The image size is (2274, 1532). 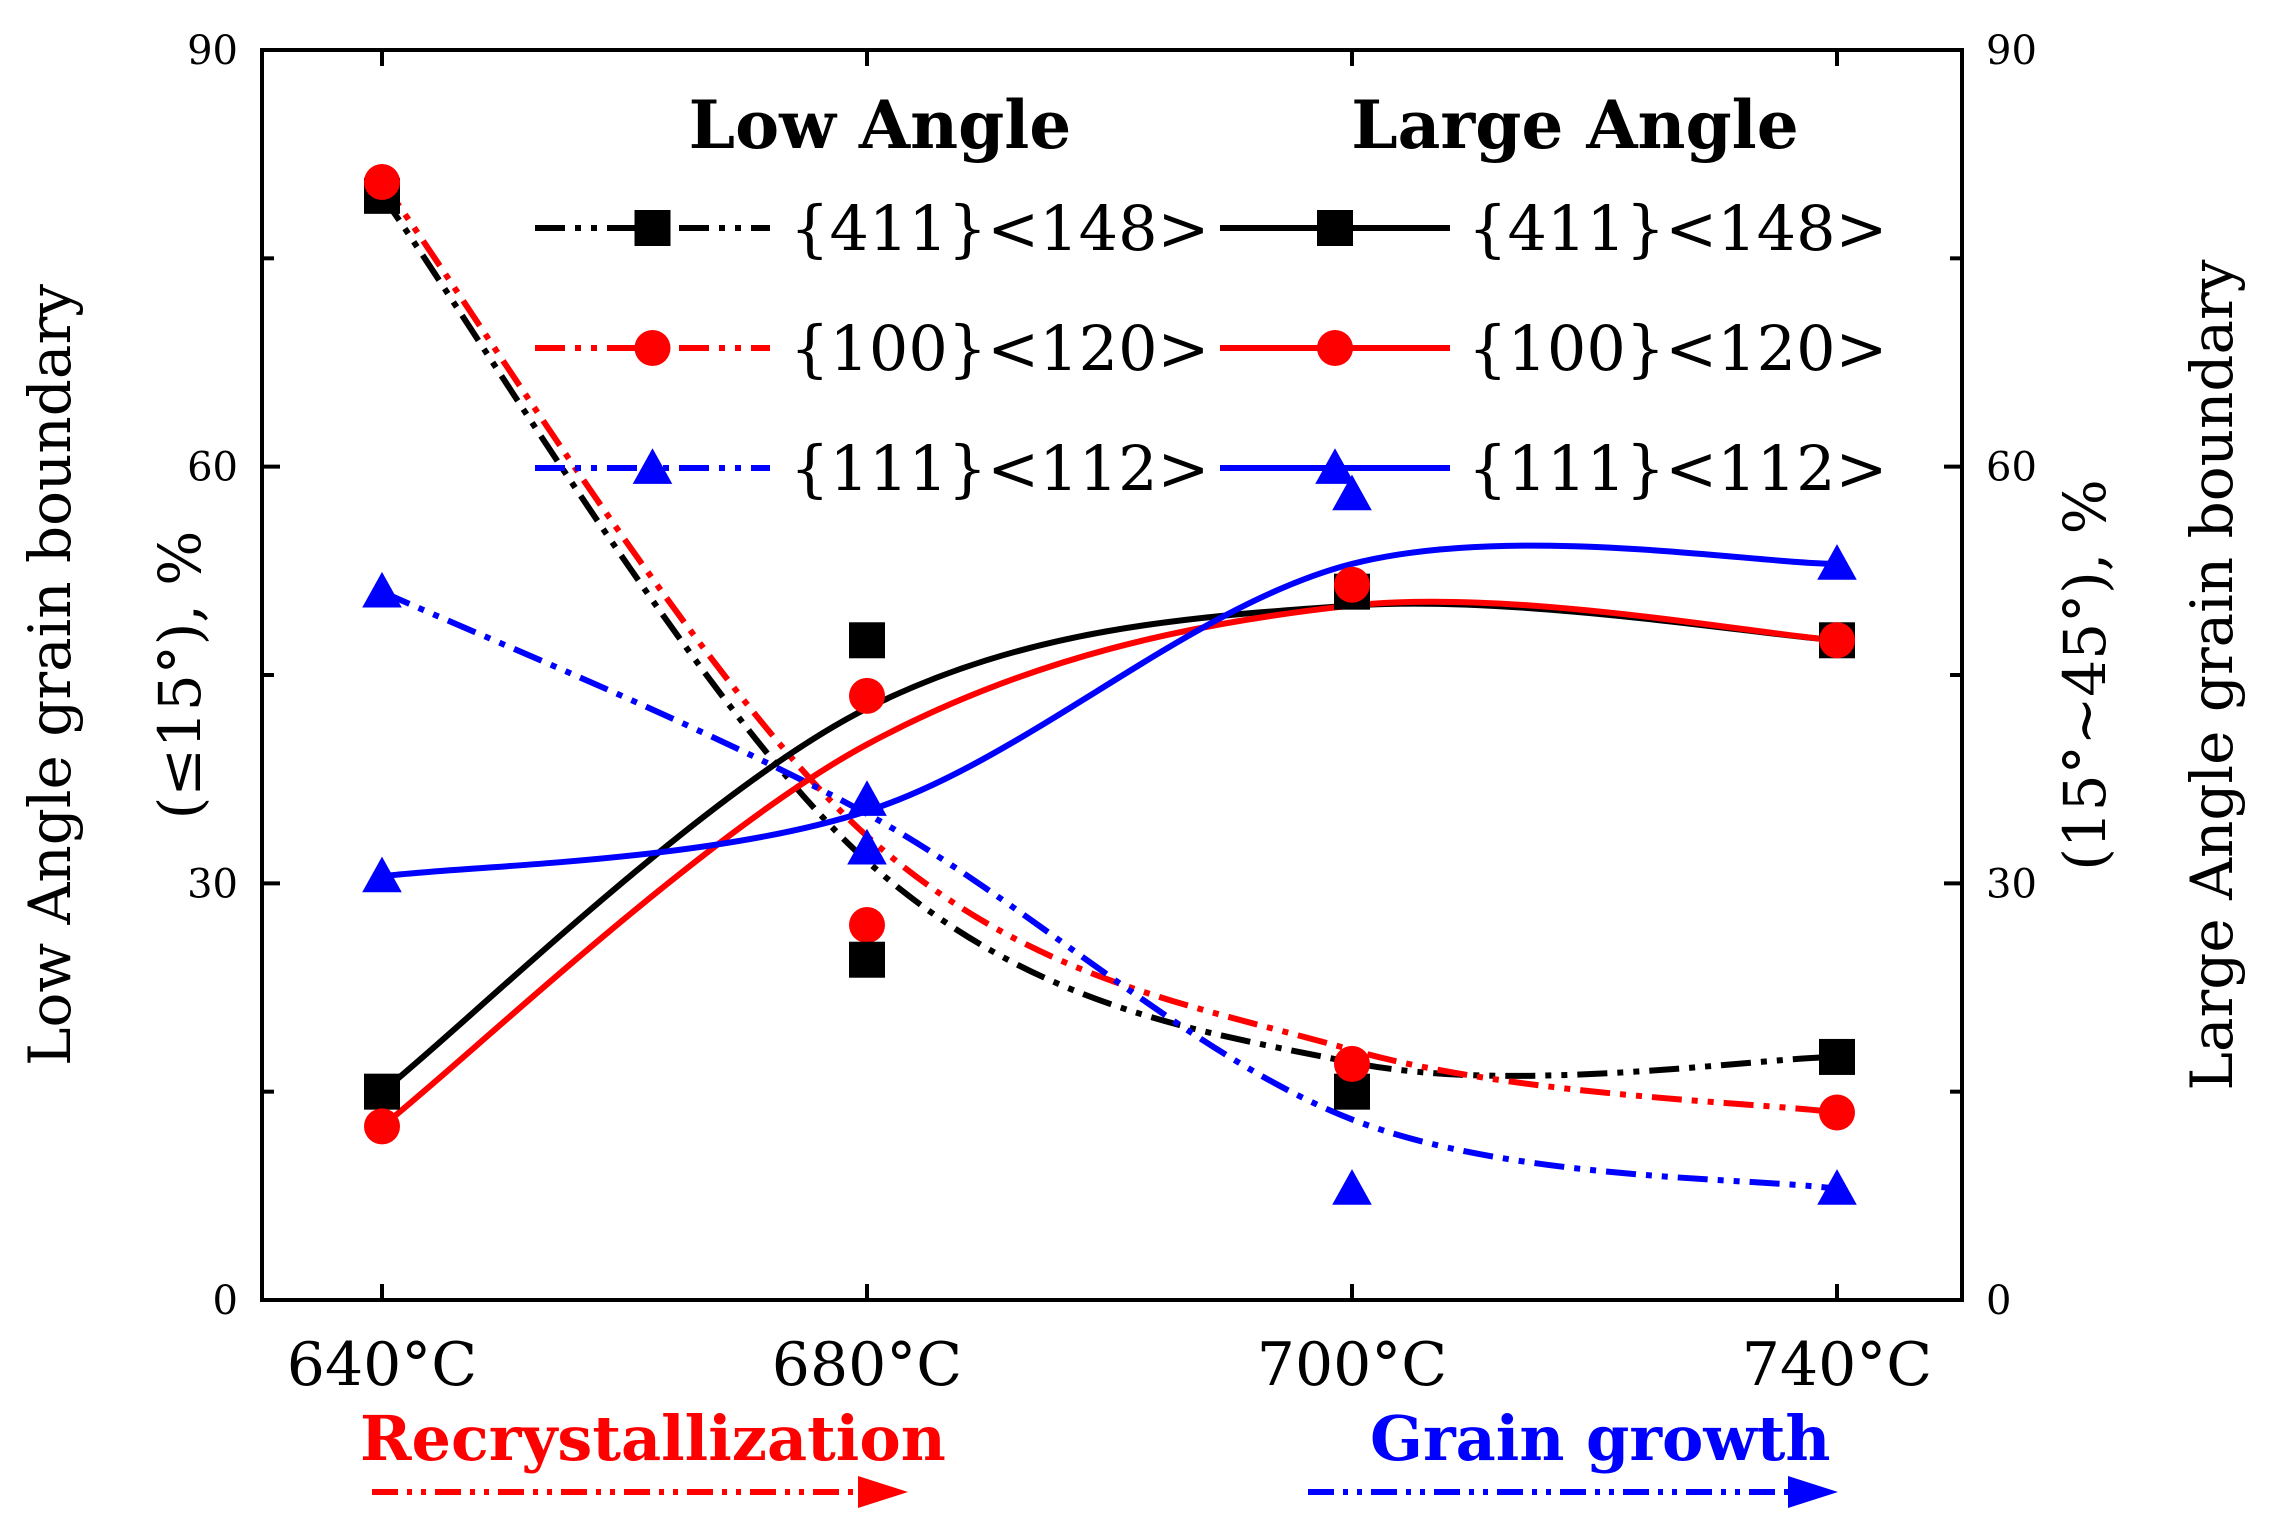 What do you see at coordinates (382, 1365) in the screenshot?
I see `x-tick-label: 640°C` at bounding box center [382, 1365].